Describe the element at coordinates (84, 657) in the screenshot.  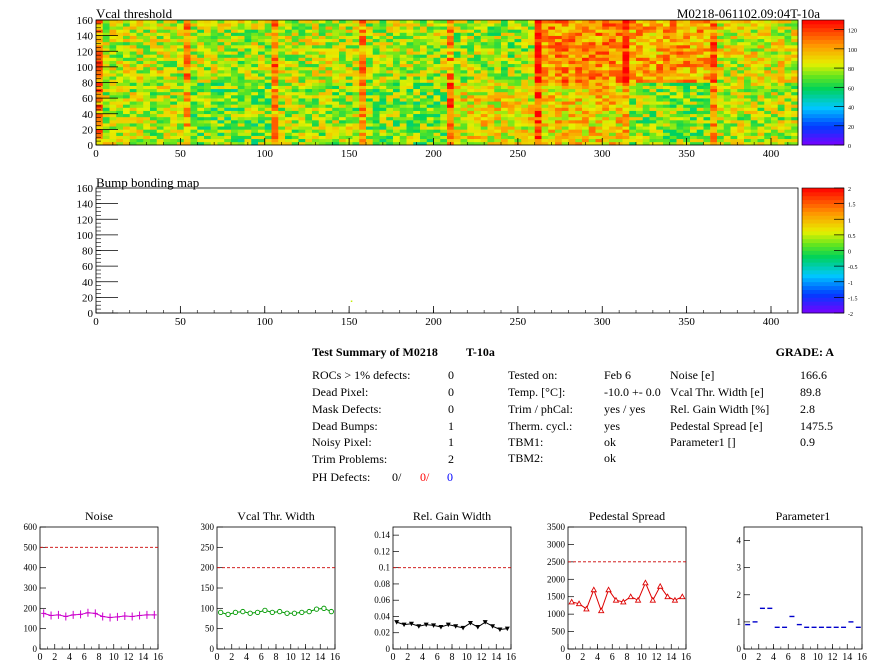
I see `x-tick-label: 6` at that location.